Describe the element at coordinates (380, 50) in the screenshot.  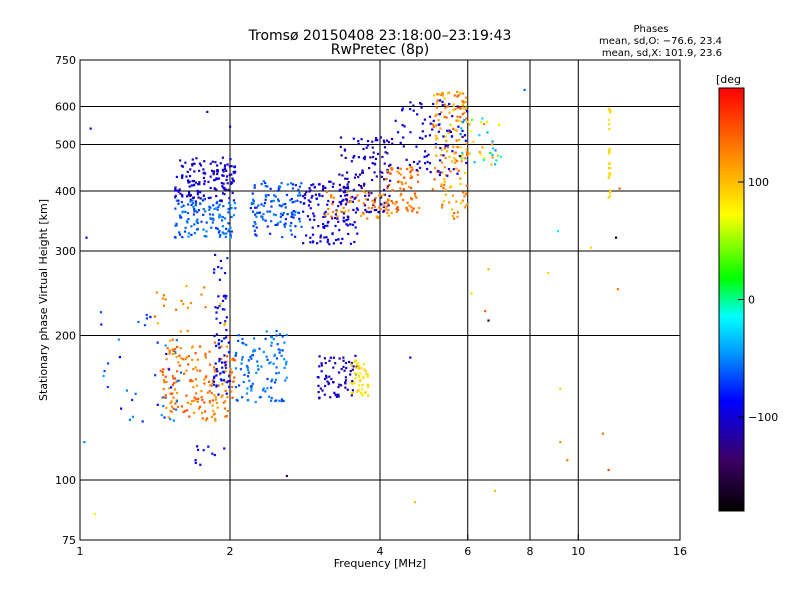
I see `chart-subtitle: RwPretec (8p)` at that location.